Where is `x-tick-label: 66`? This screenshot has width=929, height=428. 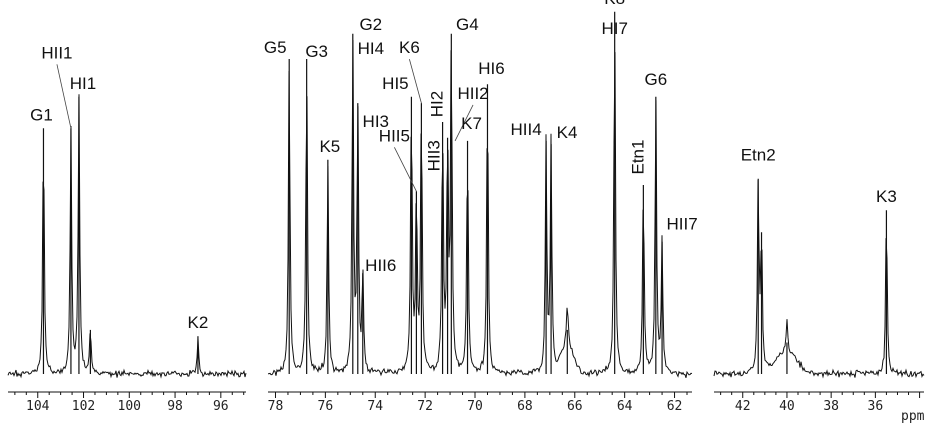 x-tick-label: 66 is located at coordinates (575, 406).